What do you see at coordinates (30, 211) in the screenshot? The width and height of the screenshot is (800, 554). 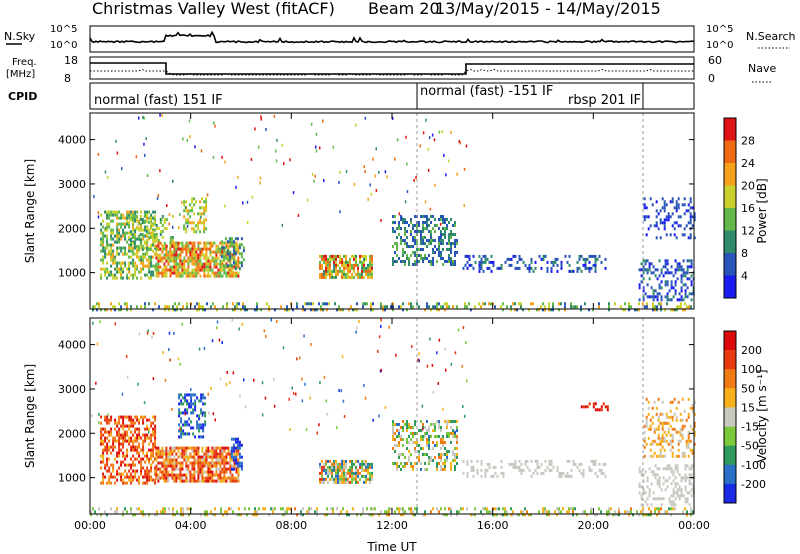 I see `power-y-axis-label: Slant Range [km]` at bounding box center [30, 211].